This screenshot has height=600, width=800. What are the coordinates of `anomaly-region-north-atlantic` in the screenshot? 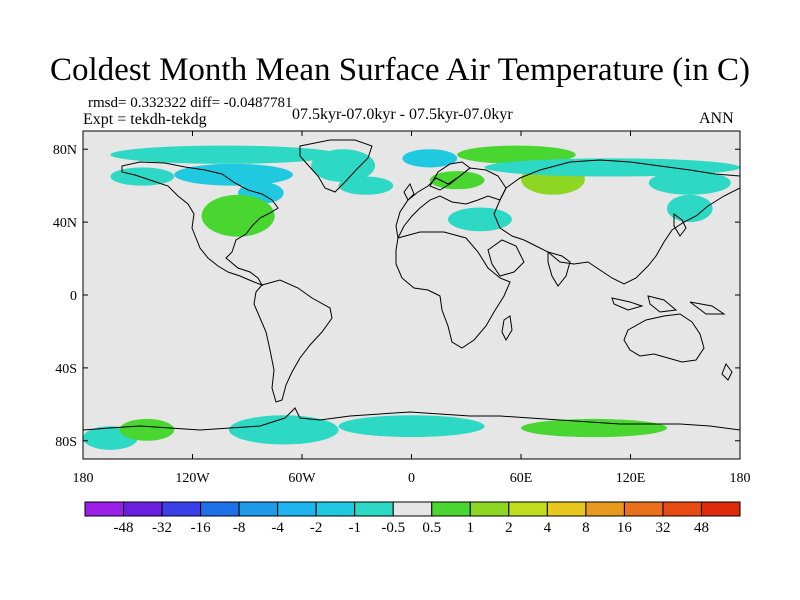 It's located at (366, 185).